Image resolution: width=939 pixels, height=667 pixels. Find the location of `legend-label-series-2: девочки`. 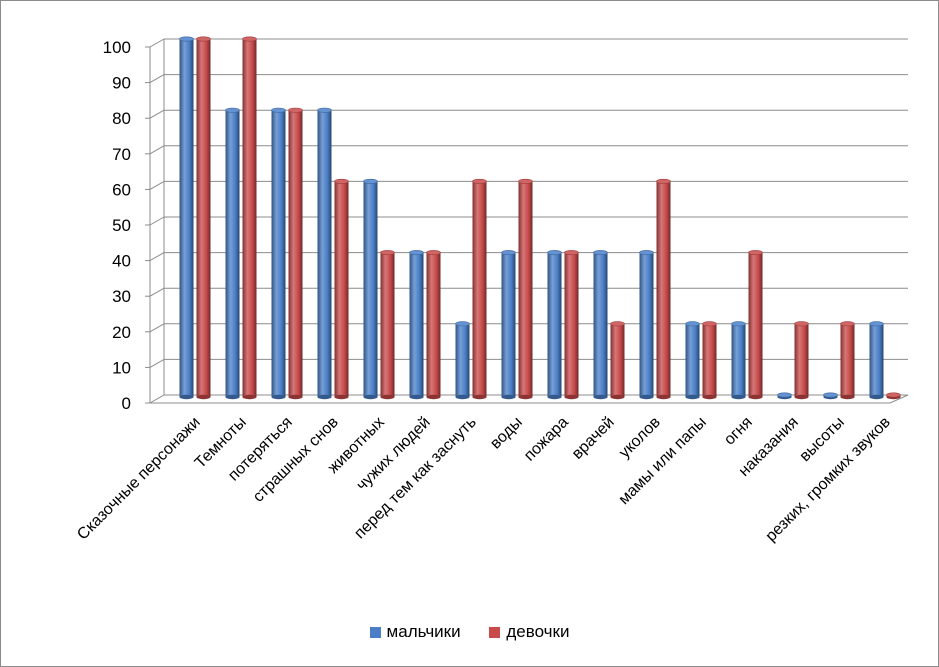

legend-label-series-2: девочки is located at coordinates (538, 631).